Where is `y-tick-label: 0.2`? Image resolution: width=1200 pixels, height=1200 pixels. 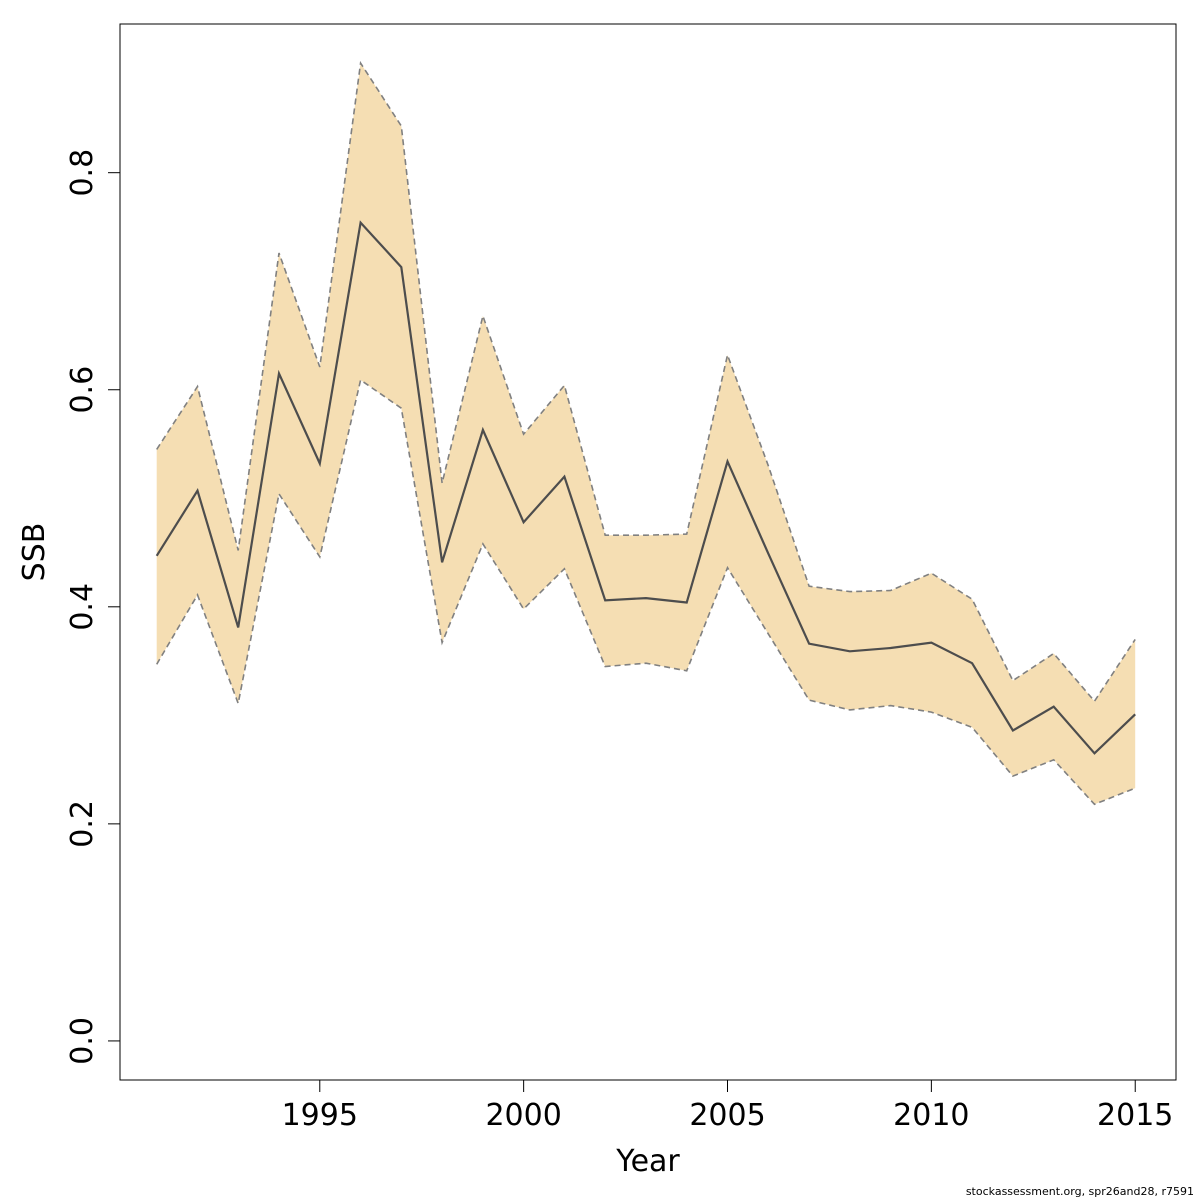 y-tick-label: 0.2 is located at coordinates (82, 824).